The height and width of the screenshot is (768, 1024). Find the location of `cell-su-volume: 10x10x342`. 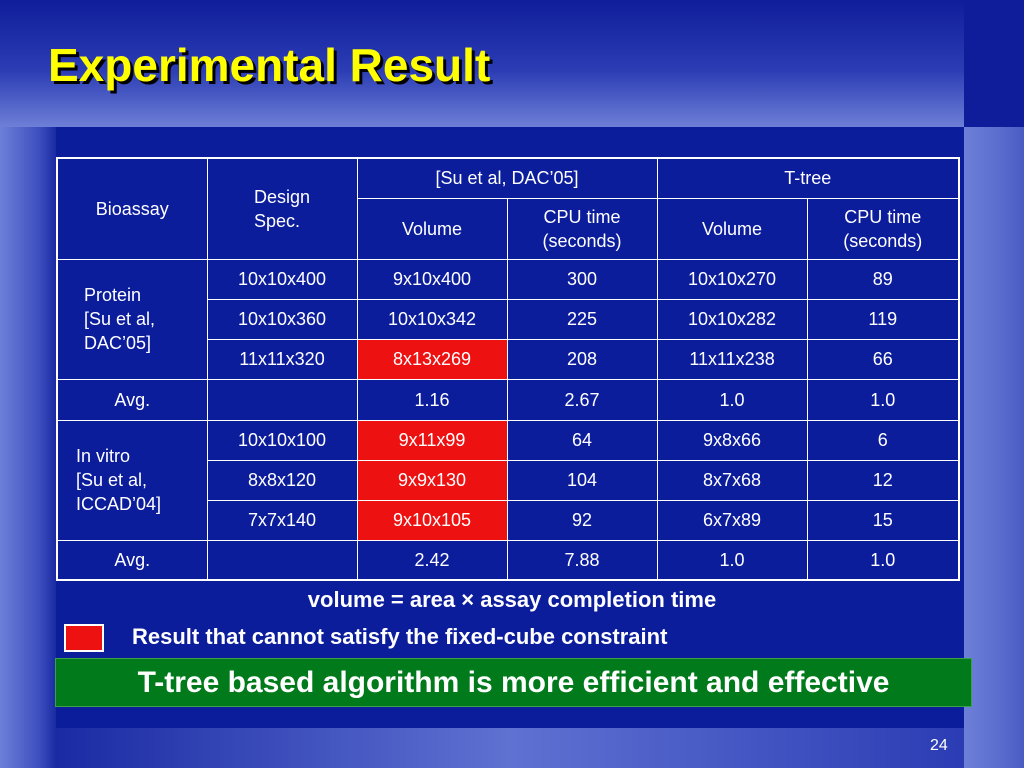

cell-su-volume: 10x10x342 is located at coordinates (432, 319).